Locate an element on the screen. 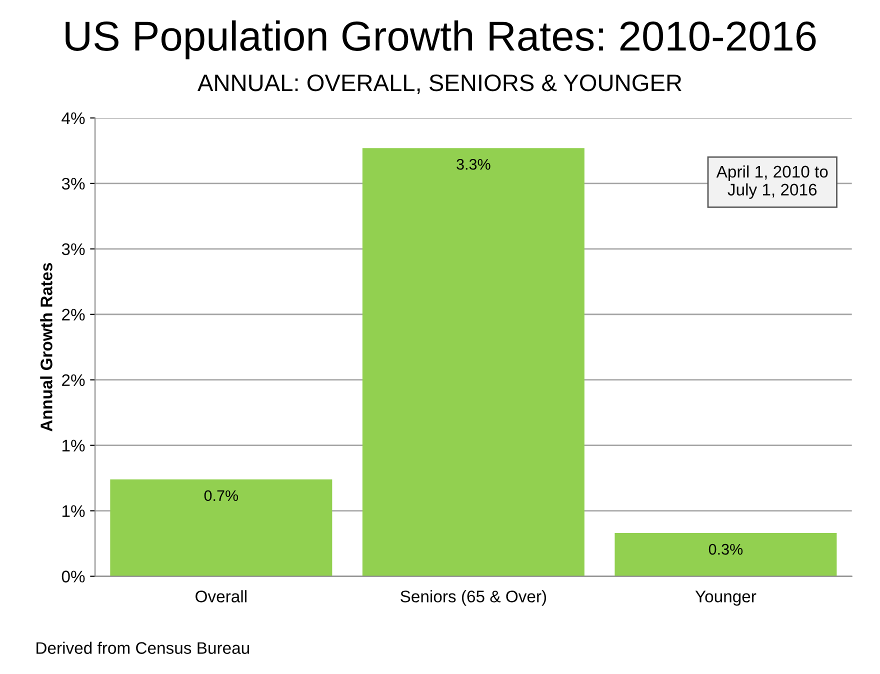  data-label: 0.7% is located at coordinates (221, 496).